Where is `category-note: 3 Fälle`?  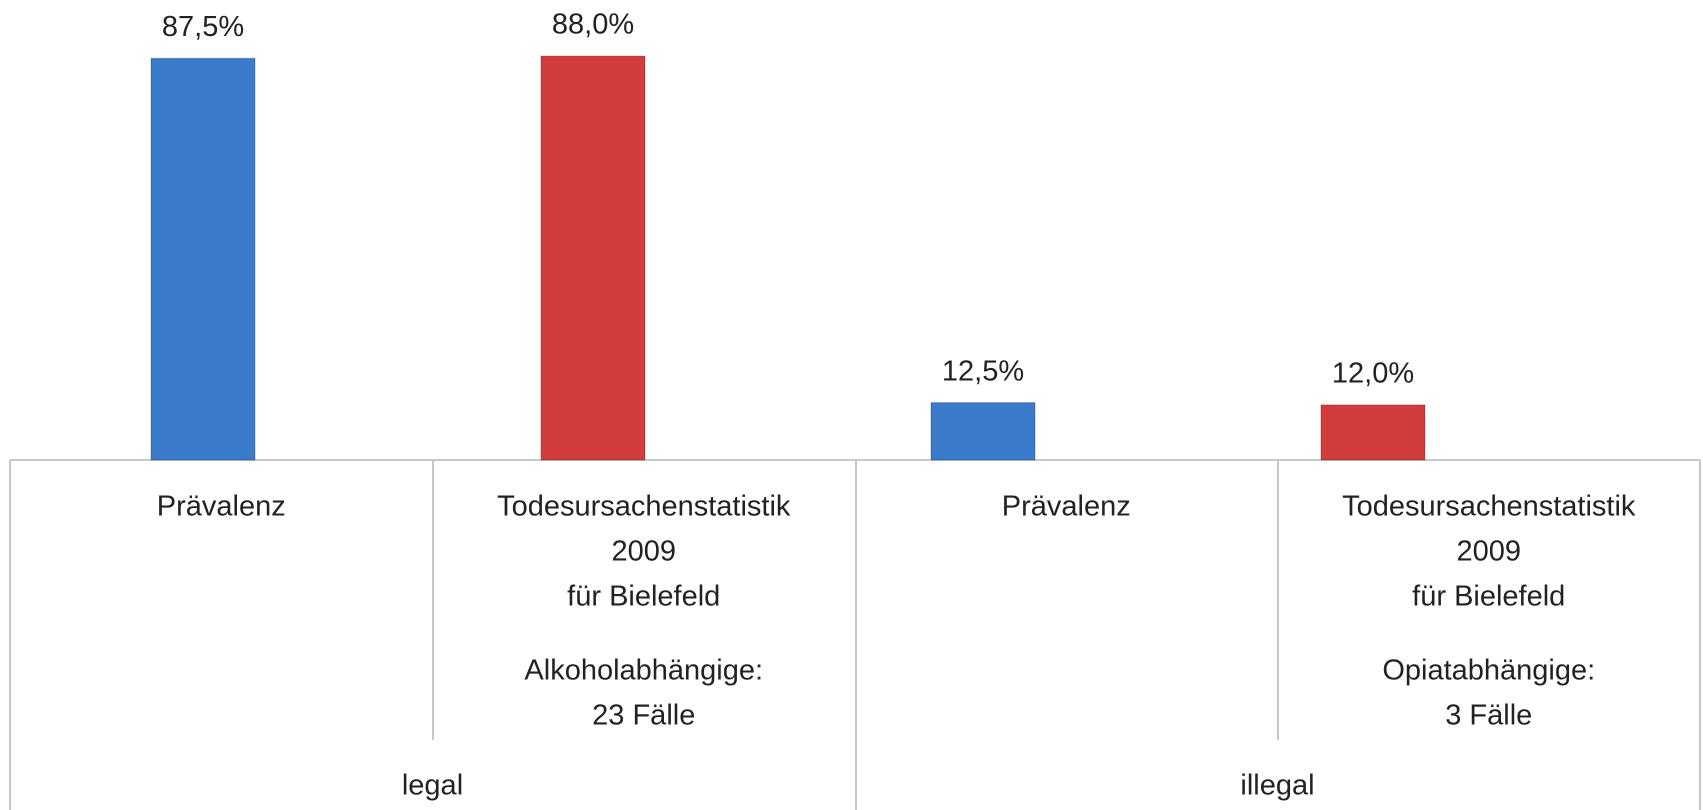
category-note: 3 Fälle is located at coordinates (1488, 716).